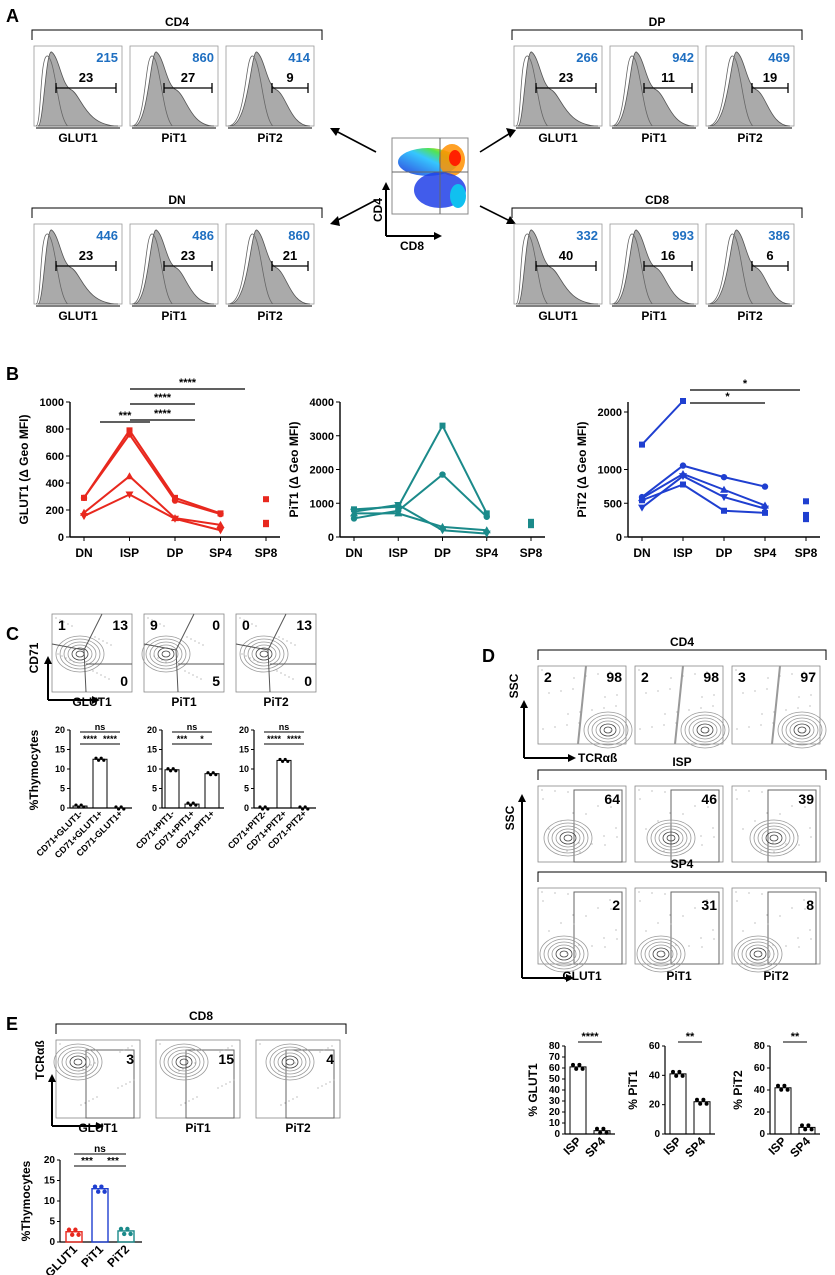  What do you see at coordinates (34, 657) in the screenshot?
I see `panel-c-y-axis-label: CD71` at bounding box center [34, 657].